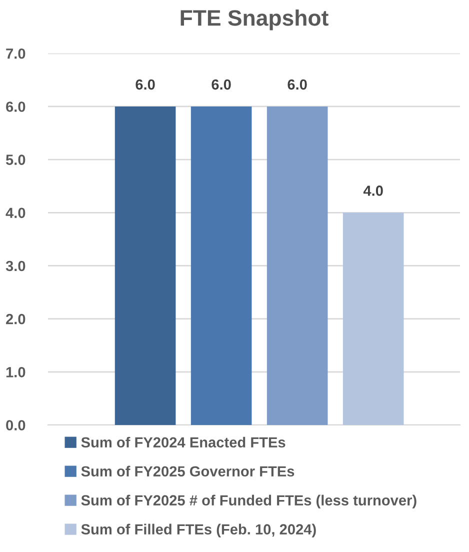 The height and width of the screenshot is (552, 469). I want to click on legend-label: Sum of FY2025 # of Funded FTEs (less turnover), so click(248, 501).